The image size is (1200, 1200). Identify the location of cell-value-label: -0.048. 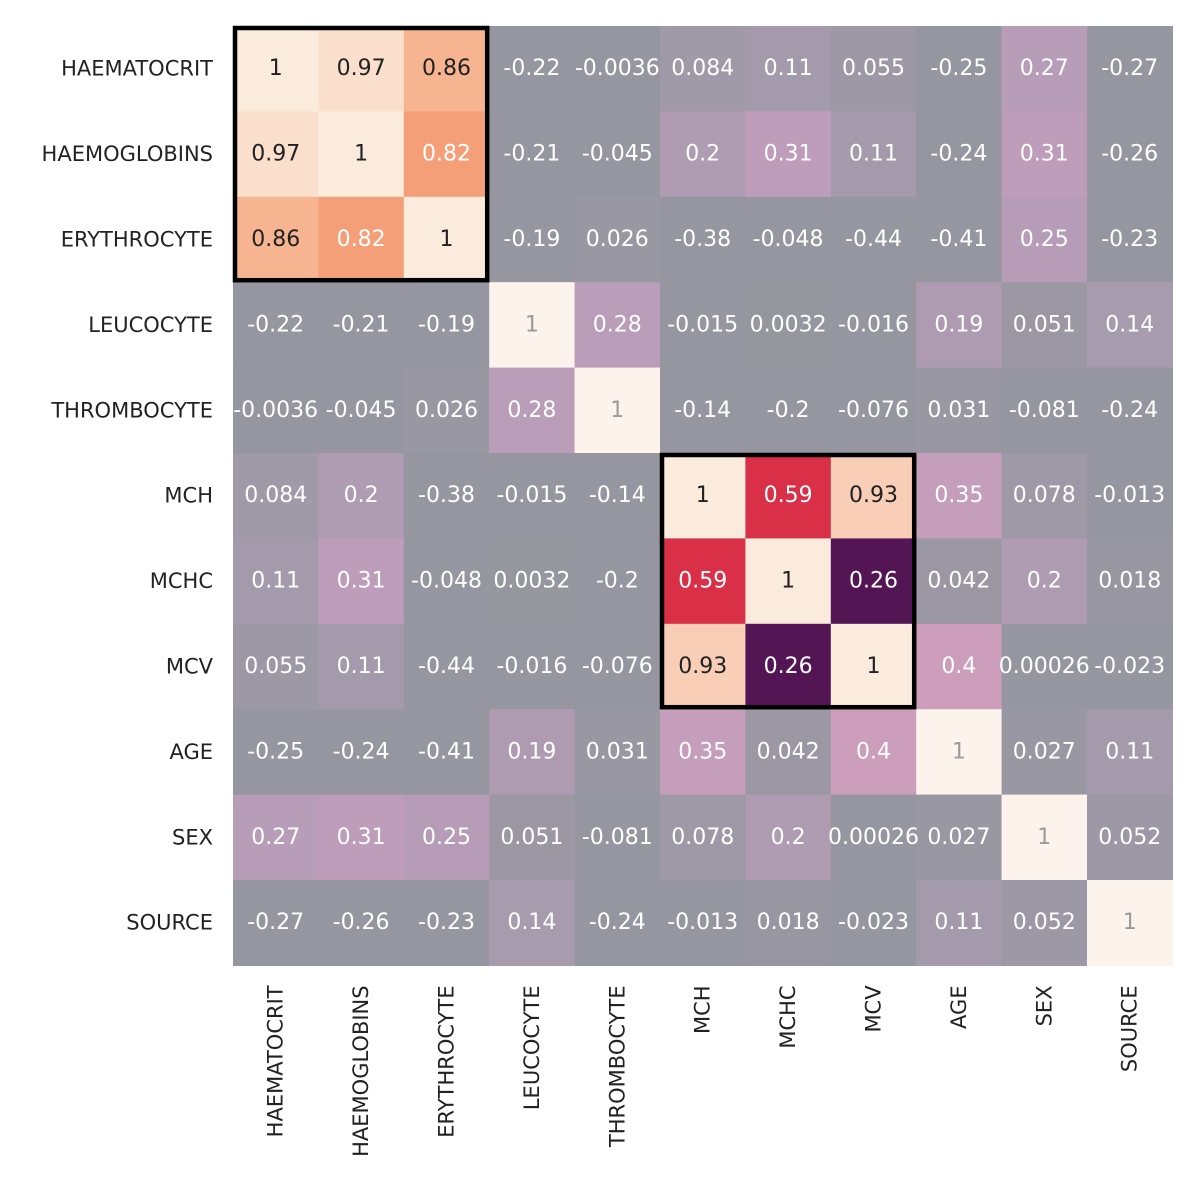
(446, 581).